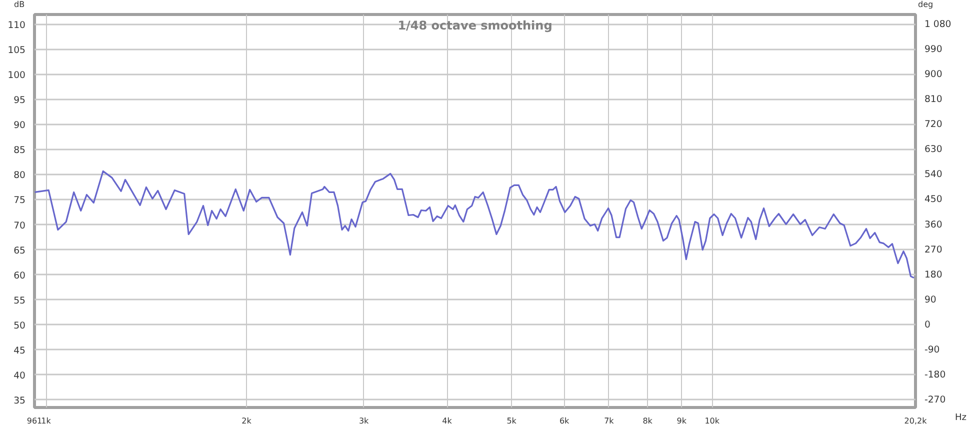  What do you see at coordinates (20, 150) in the screenshot?
I see `y-tick-label: 85` at bounding box center [20, 150].